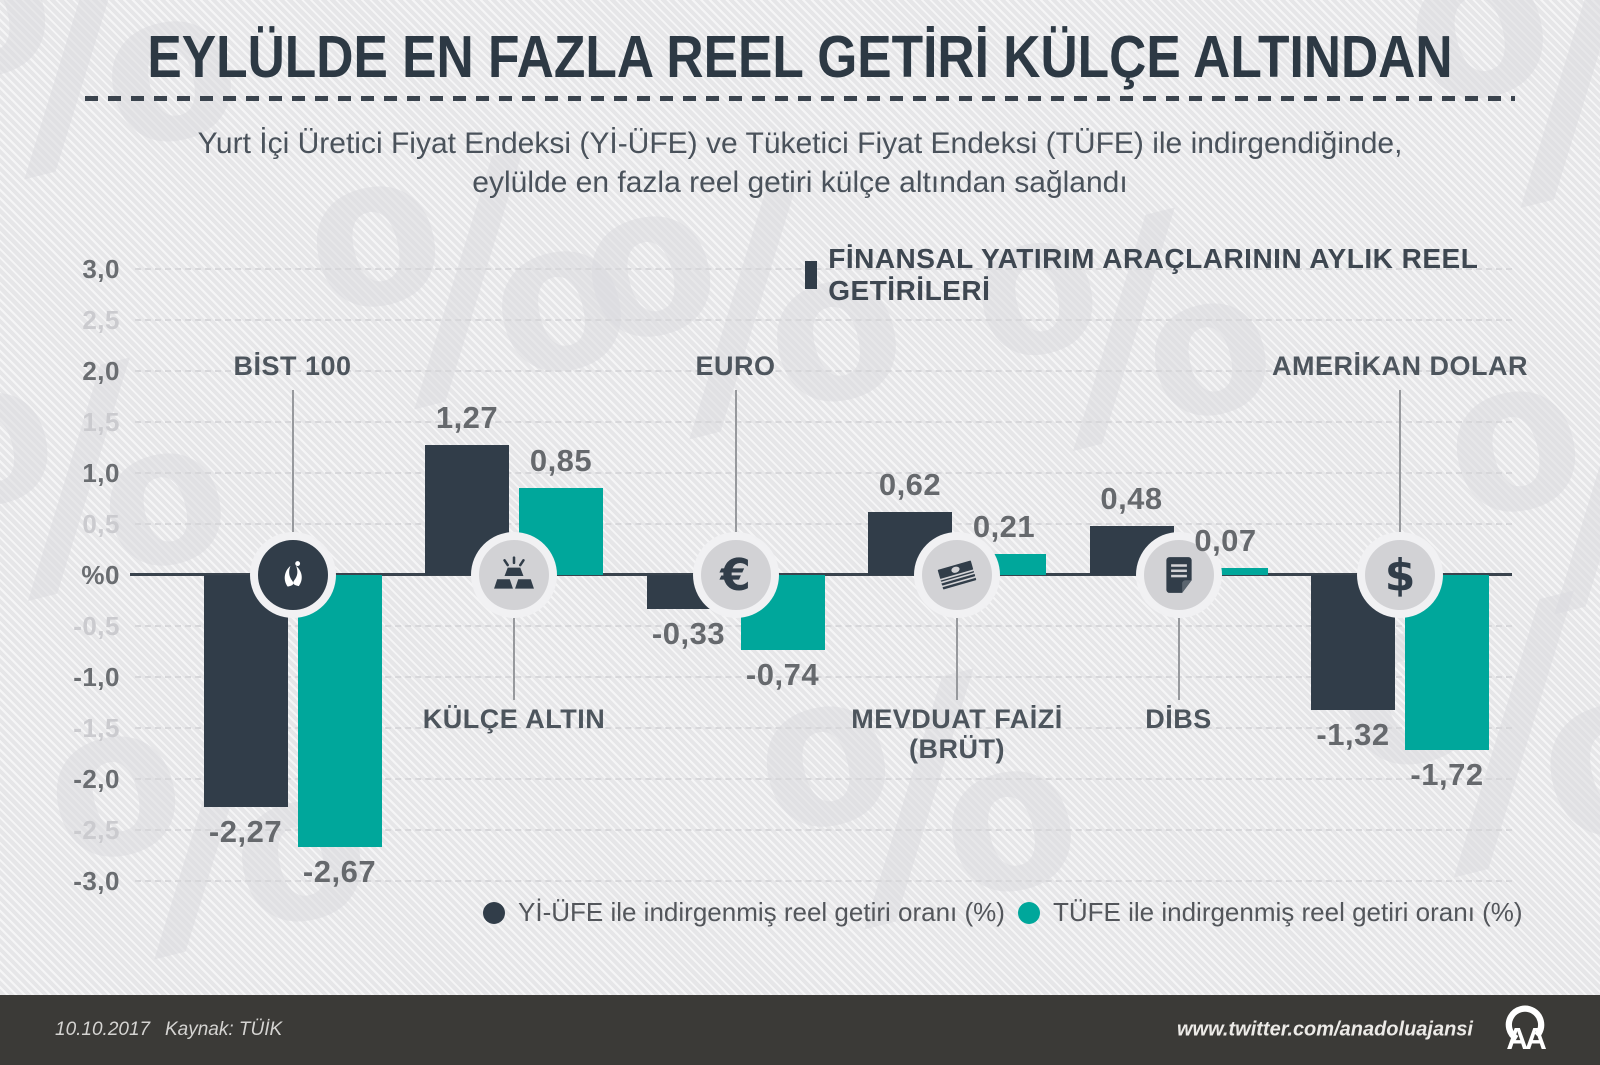 The height and width of the screenshot is (1065, 1600). What do you see at coordinates (96, 626) in the screenshot?
I see `y-axis-tick: -0,5` at bounding box center [96, 626].